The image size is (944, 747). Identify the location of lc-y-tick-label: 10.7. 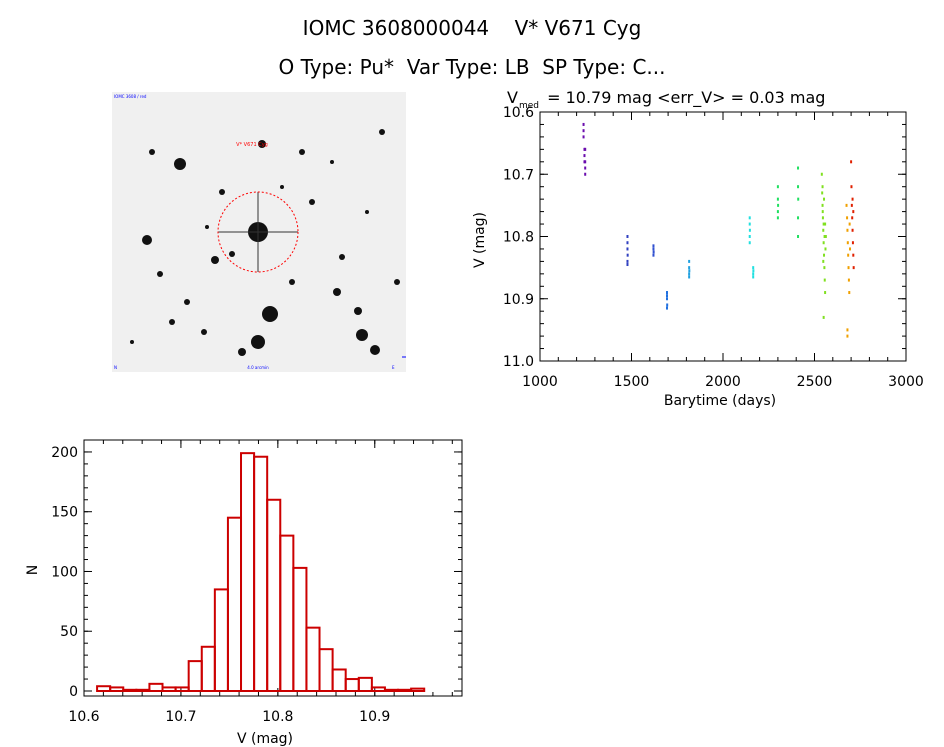
(518, 175).